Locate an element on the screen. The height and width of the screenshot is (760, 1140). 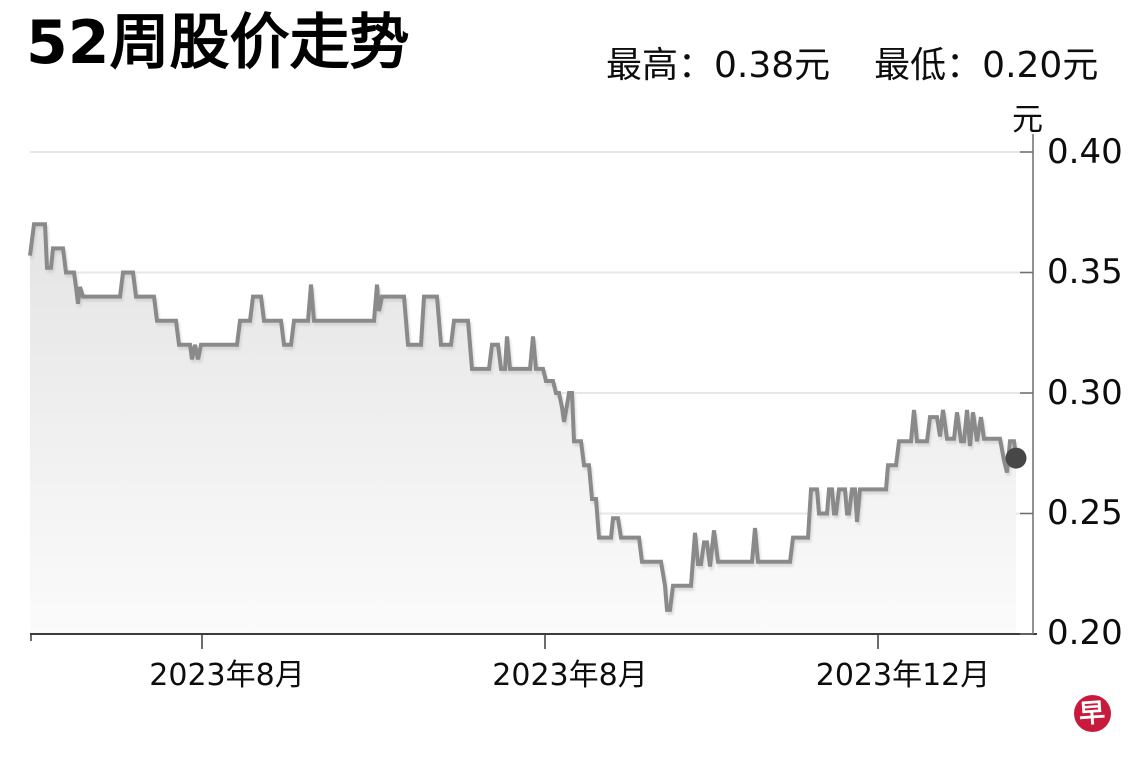
zao-glyph: 早 is located at coordinates (1092, 713).